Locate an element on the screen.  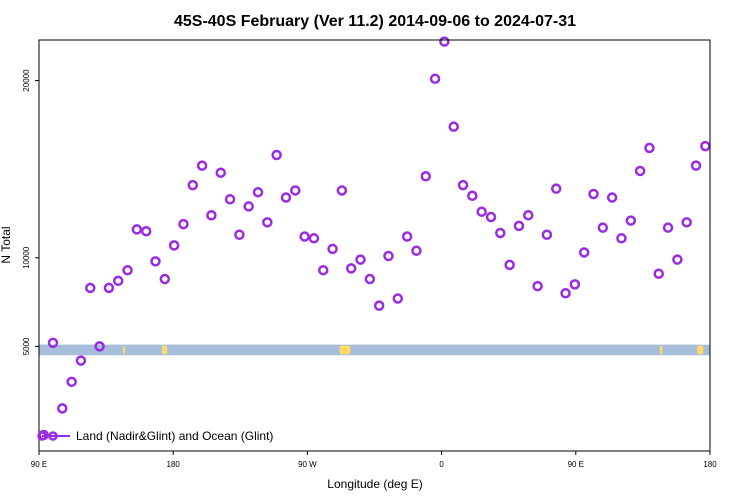
legend: Land (Nadir&Glint) and Ocean (Glint) is located at coordinates (155, 436).